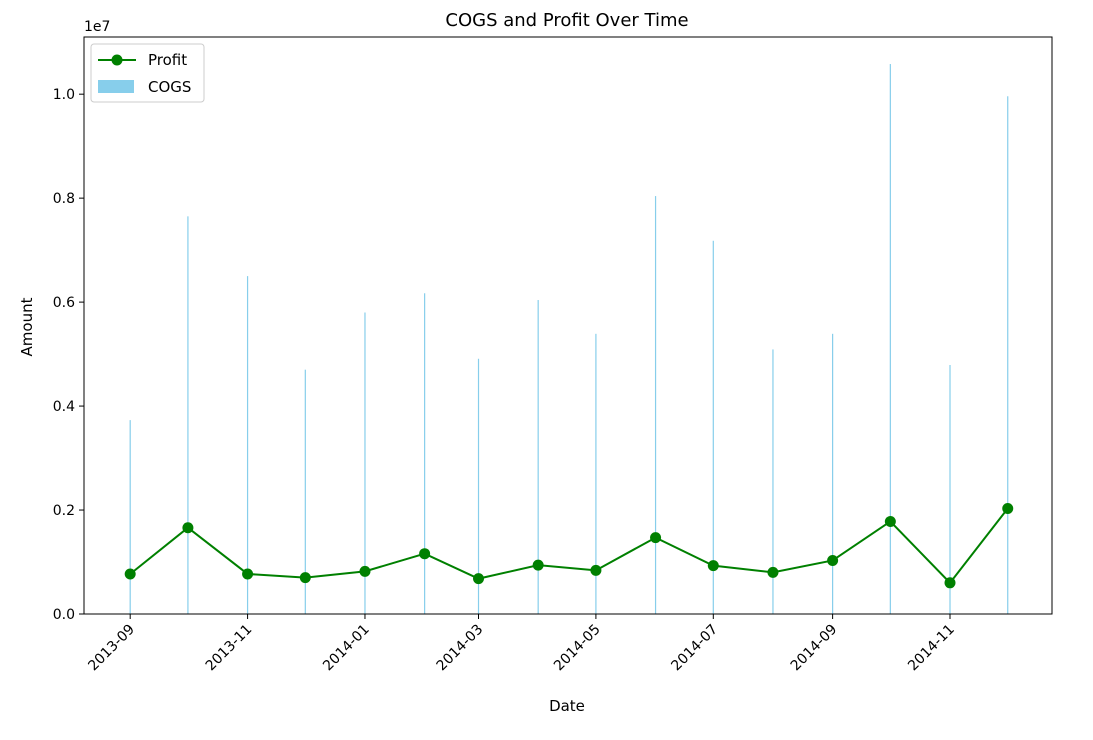 The height and width of the screenshot is (740, 1093). What do you see at coordinates (167, 60) in the screenshot?
I see `legend-profit-label: Profit` at bounding box center [167, 60].